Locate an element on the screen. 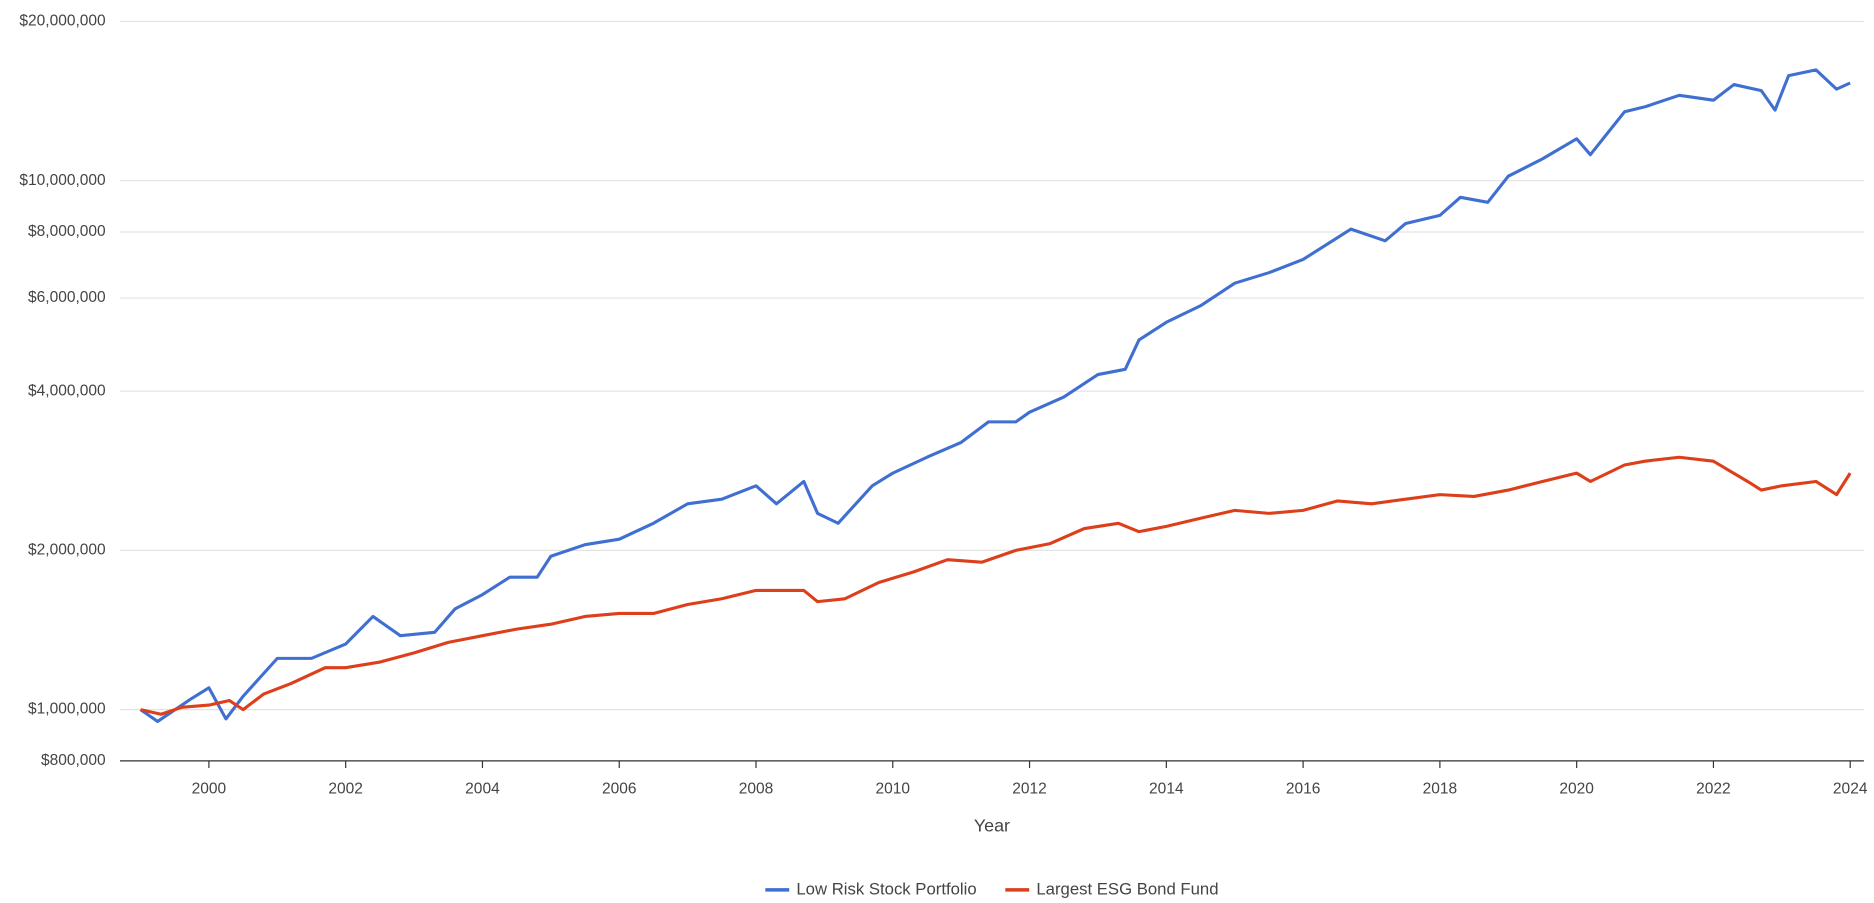 This screenshot has width=1874, height=903. x-tick-label: 2010 is located at coordinates (893, 789).